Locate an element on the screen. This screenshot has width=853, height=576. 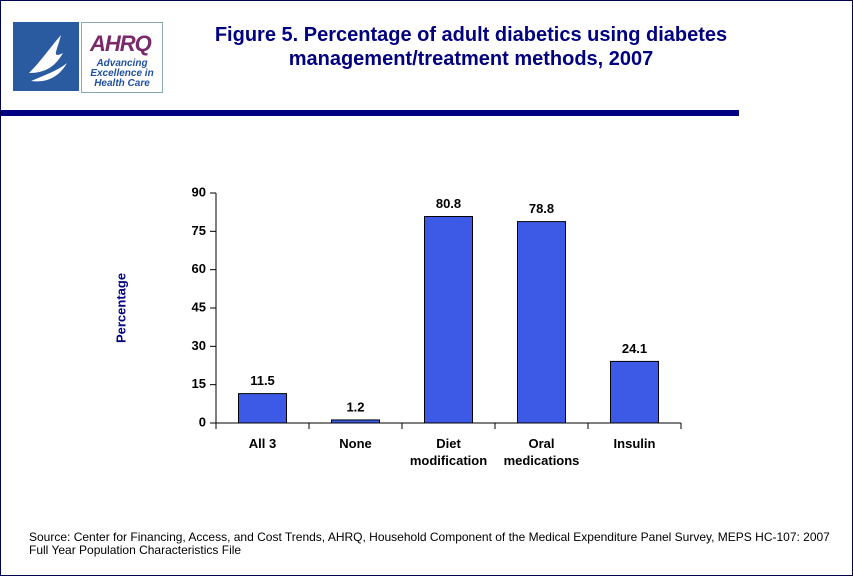
y-tick-label: 60 is located at coordinates (199, 268).